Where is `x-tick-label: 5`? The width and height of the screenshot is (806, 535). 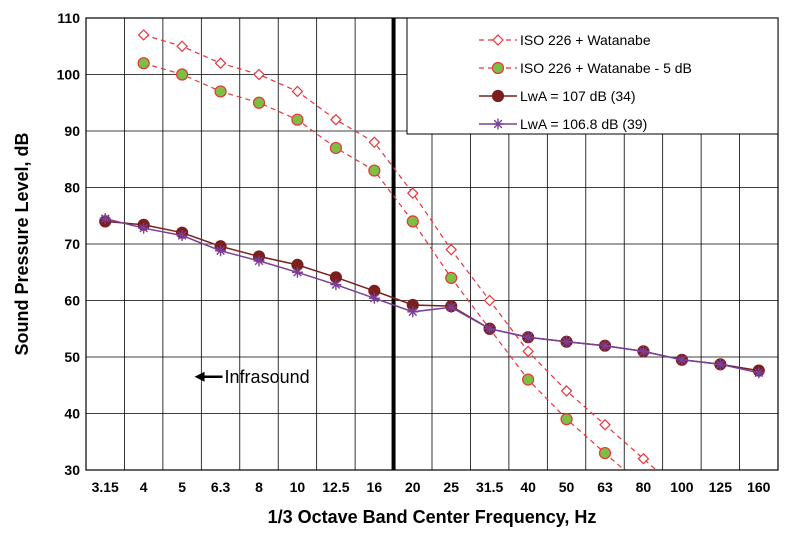
x-tick-label: 5 is located at coordinates (182, 487).